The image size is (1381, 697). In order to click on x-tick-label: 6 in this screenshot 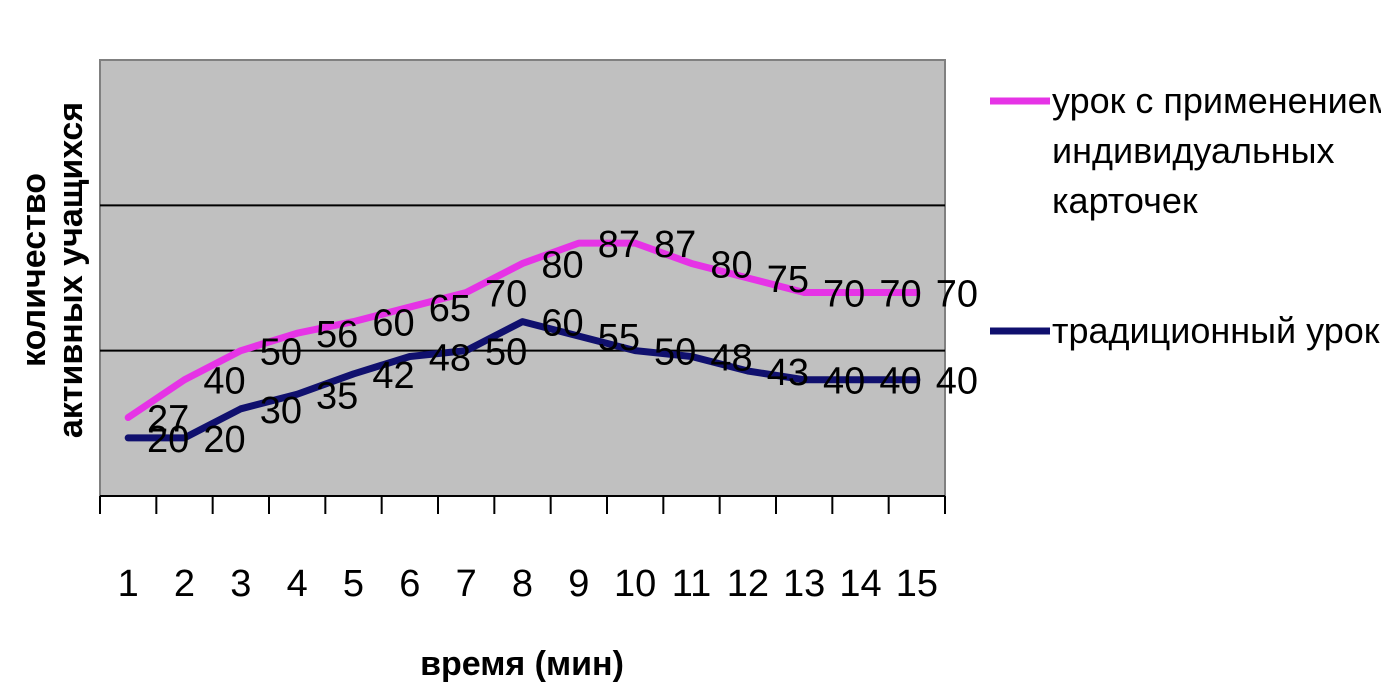, I will do `click(409, 584)`.